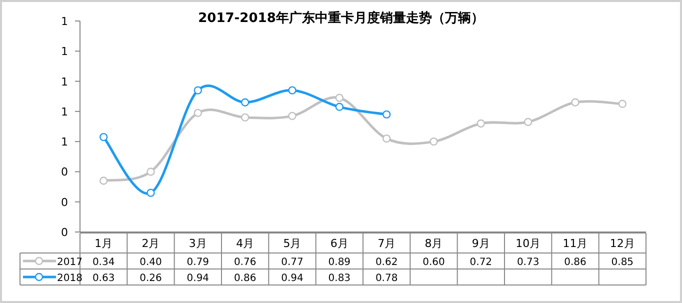  What do you see at coordinates (292, 262) in the screenshot?
I see `data-label: 0.77` at bounding box center [292, 262].